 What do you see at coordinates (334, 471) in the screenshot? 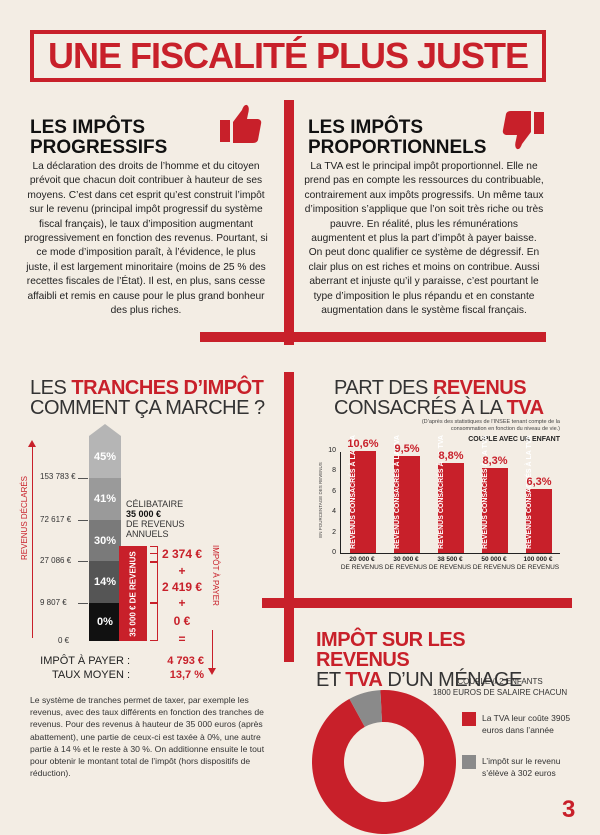
I see `tva-ytick-8: 8` at bounding box center [334, 471].